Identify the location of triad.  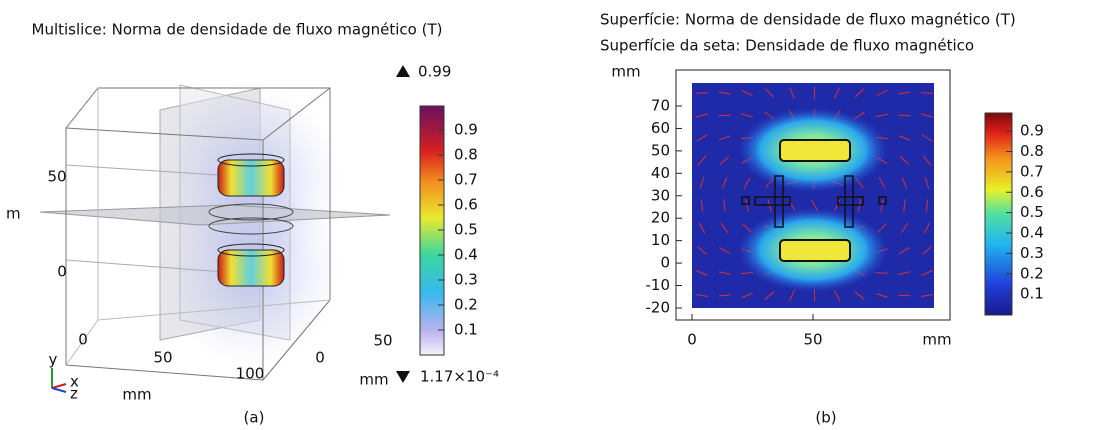
(59, 380).